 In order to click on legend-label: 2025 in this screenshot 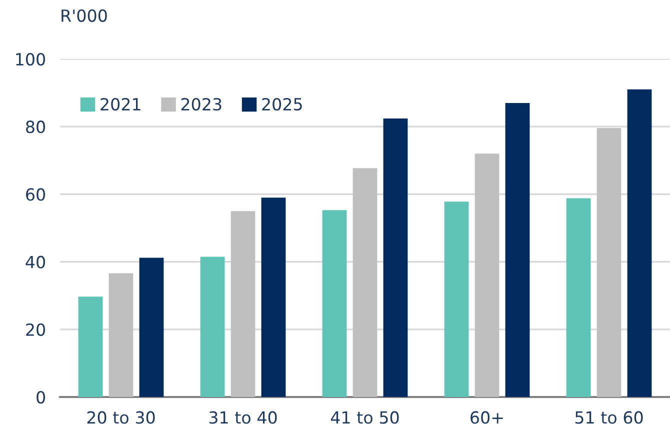, I will do `click(282, 104)`.